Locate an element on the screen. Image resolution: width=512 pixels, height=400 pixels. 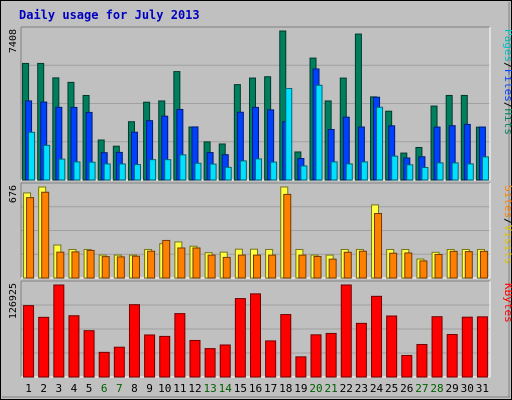
x-tick-label-day-22: 22 is located at coordinates (346, 388).